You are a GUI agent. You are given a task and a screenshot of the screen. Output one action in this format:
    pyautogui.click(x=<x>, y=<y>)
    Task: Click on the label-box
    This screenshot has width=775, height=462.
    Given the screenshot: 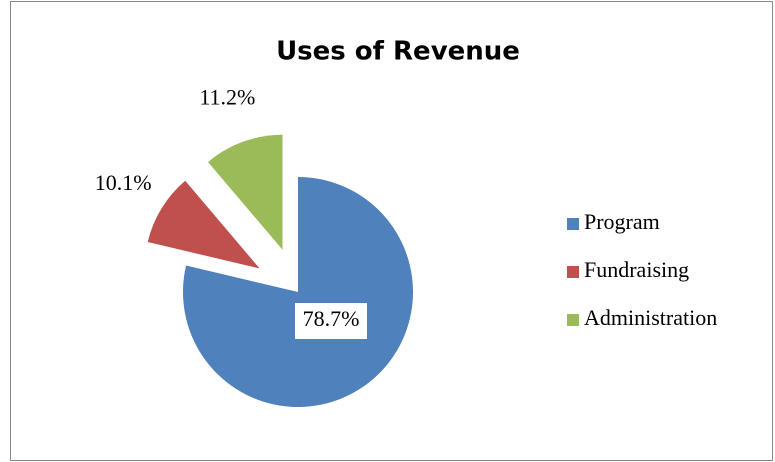 What is the action you would take?
    pyautogui.click(x=331, y=321)
    